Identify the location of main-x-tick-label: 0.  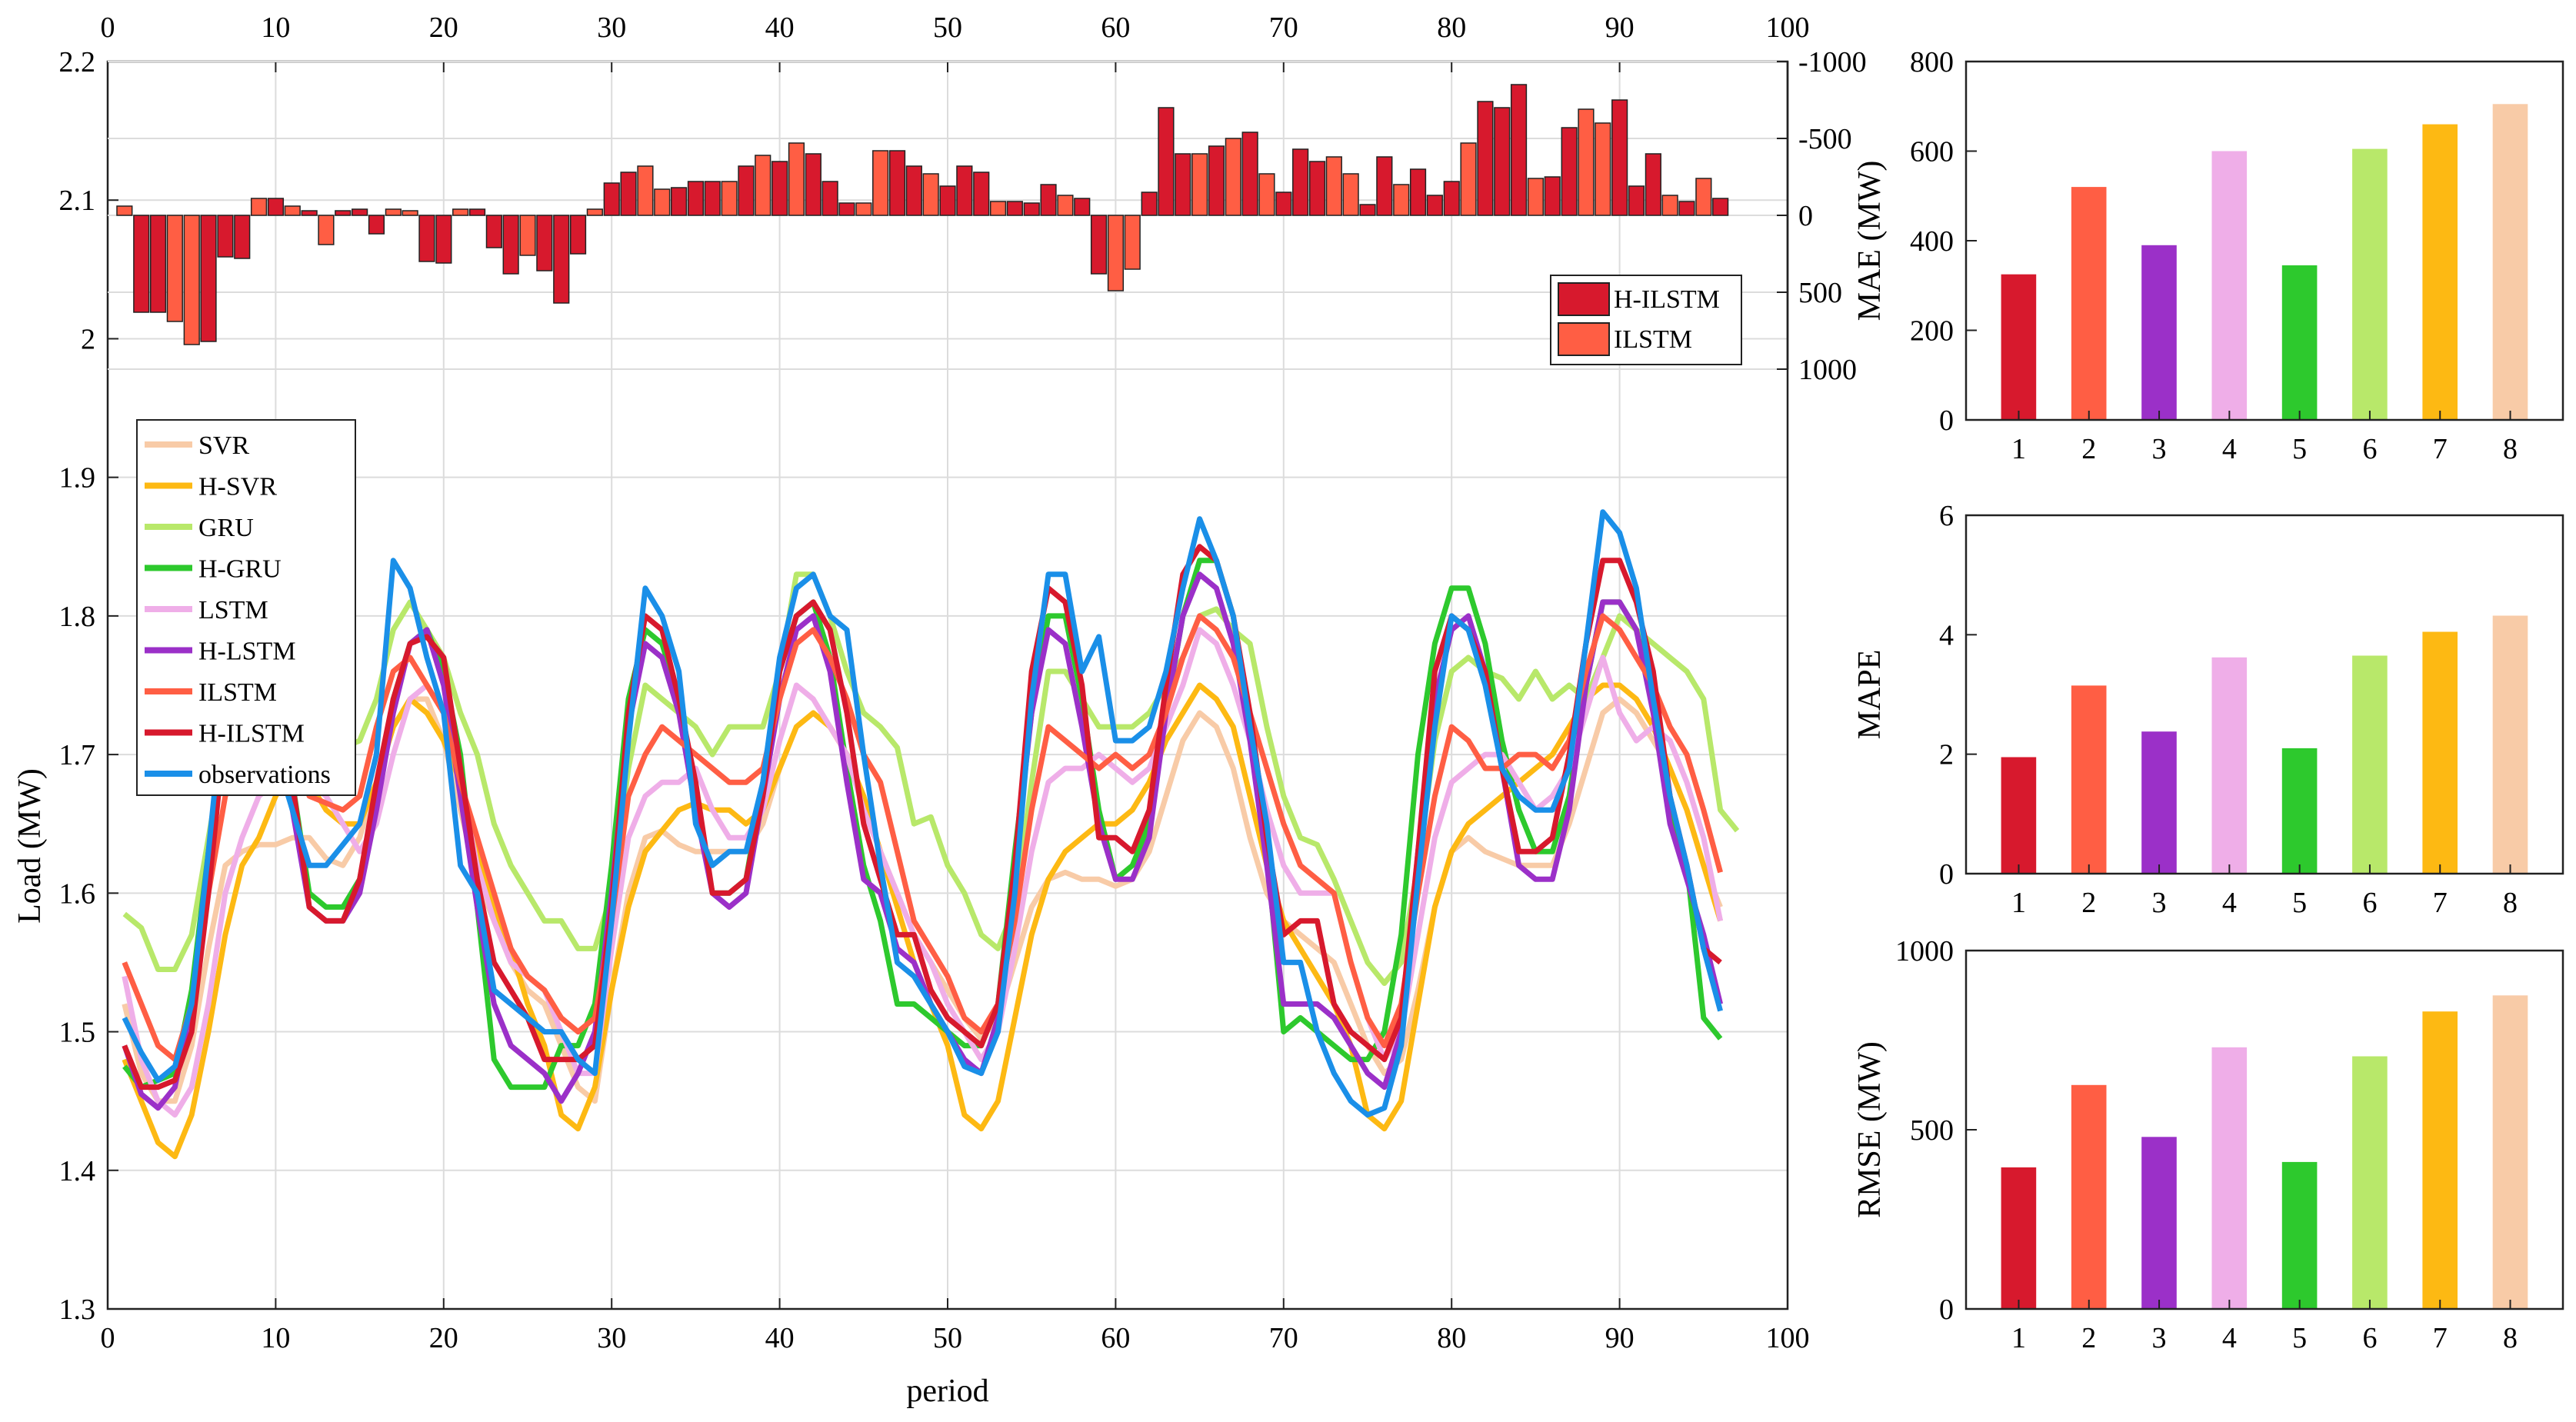
(108, 1338).